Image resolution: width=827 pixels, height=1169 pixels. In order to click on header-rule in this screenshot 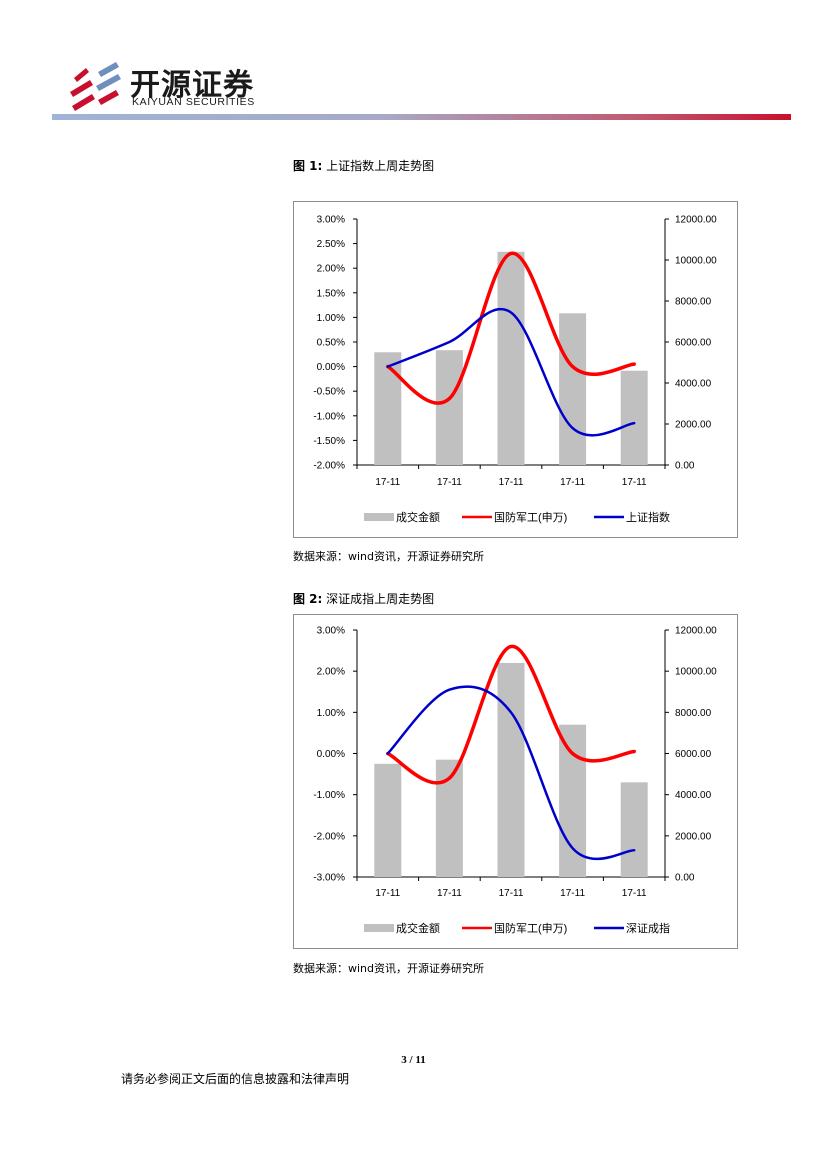, I will do `click(421, 117)`.